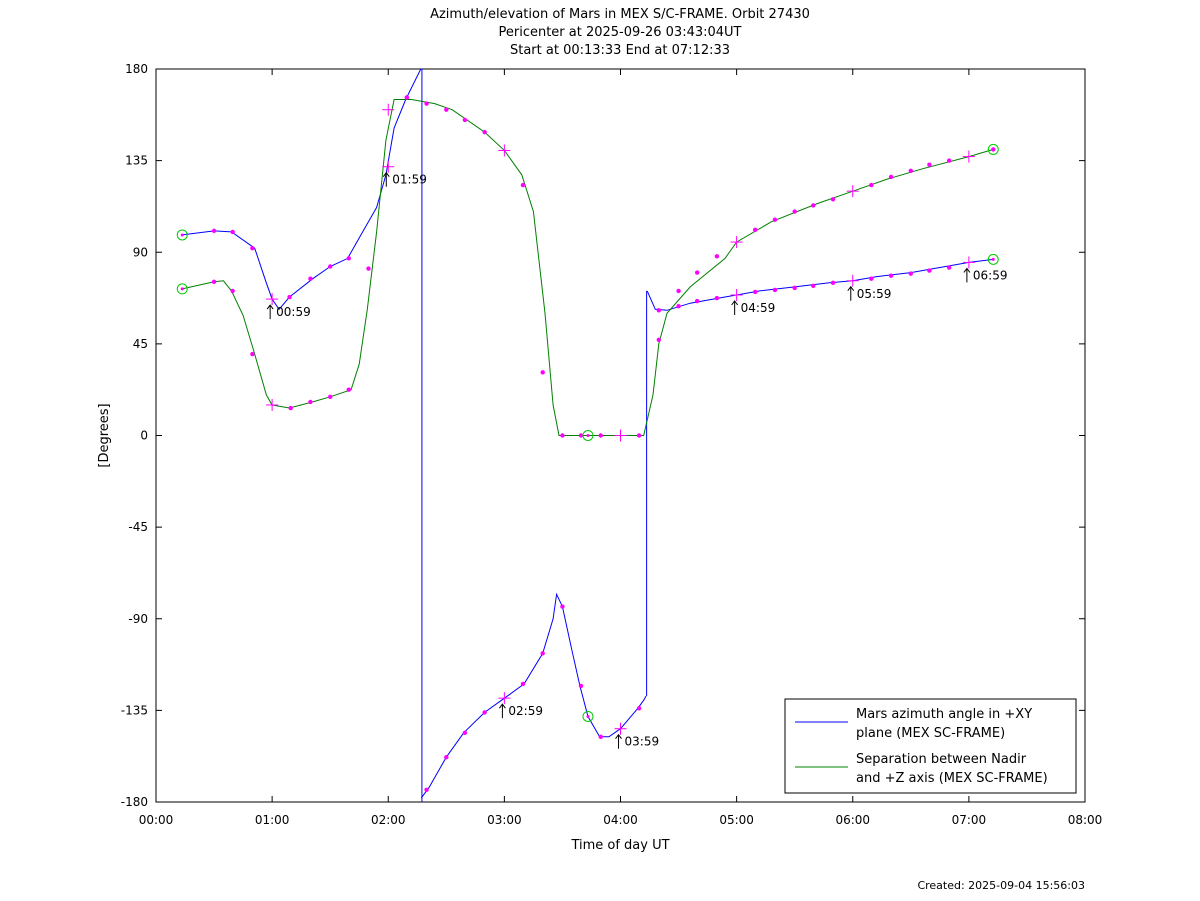  What do you see at coordinates (852, 820) in the screenshot?
I see `x-tick-label: 06:00` at bounding box center [852, 820].